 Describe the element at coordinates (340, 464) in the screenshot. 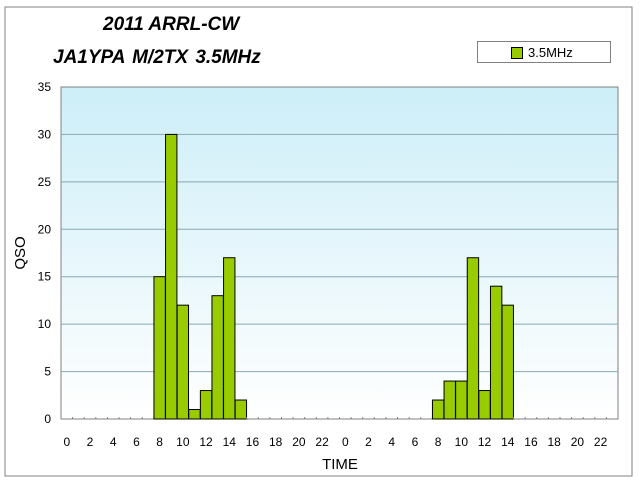

I see `x-axis-title: TIME` at that location.